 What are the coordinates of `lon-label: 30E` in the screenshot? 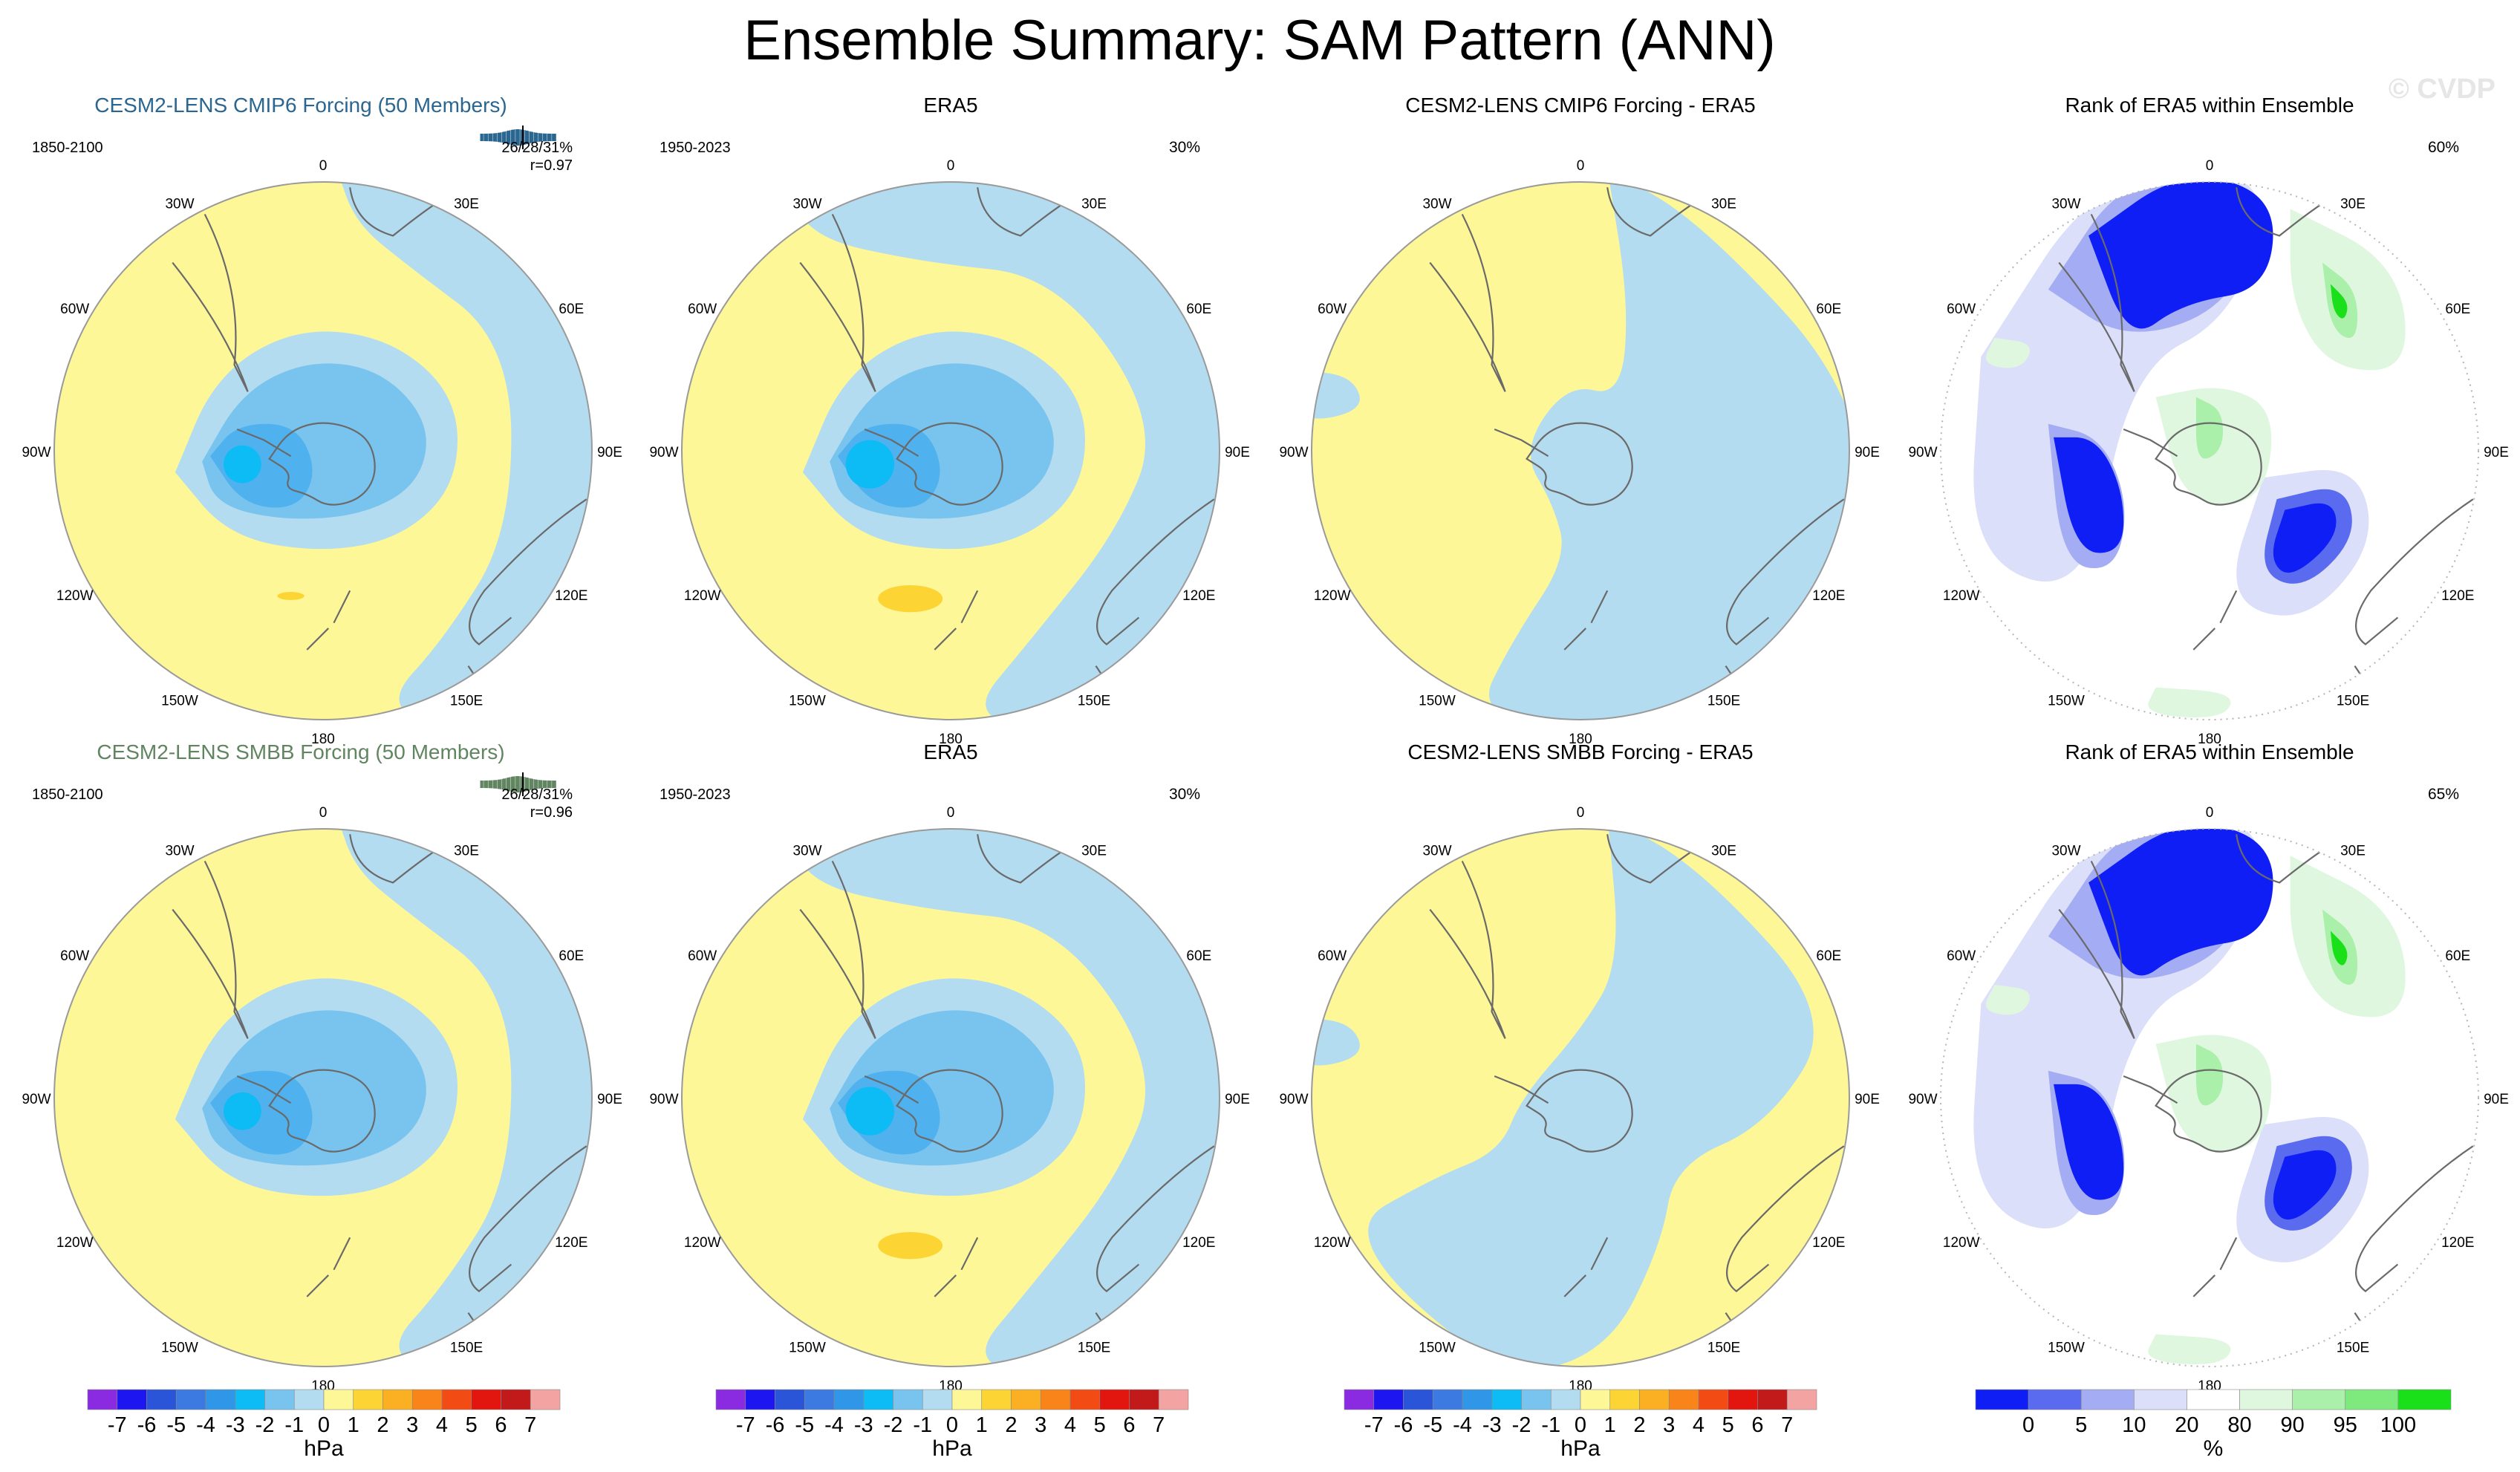 It's located at (1094, 851).